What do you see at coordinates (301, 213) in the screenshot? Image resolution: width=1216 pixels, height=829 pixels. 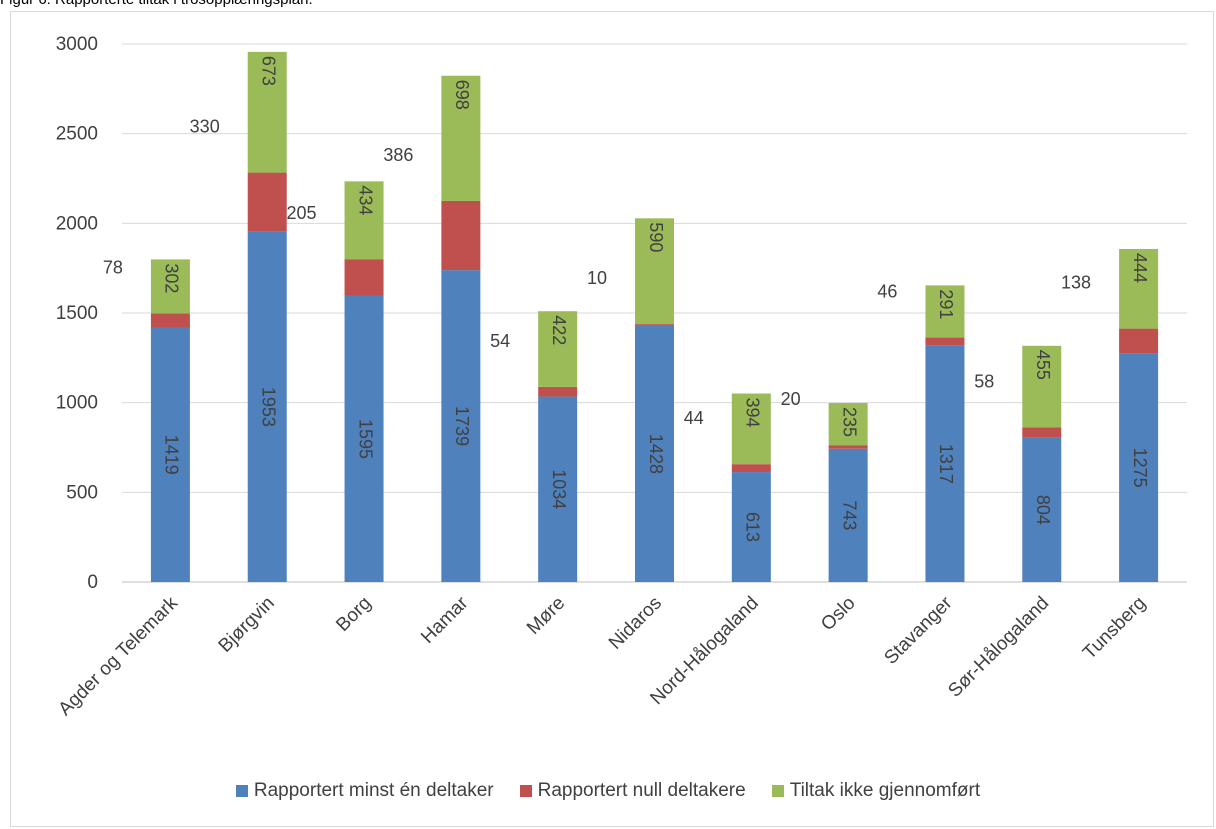 I see `data-label: 205` at bounding box center [301, 213].